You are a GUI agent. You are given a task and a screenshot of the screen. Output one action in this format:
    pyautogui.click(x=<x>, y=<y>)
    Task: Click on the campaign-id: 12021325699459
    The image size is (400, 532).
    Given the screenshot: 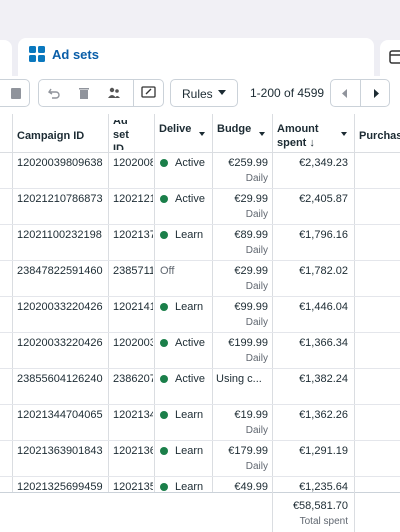 What is the action you would take?
    pyautogui.click(x=60, y=487)
    